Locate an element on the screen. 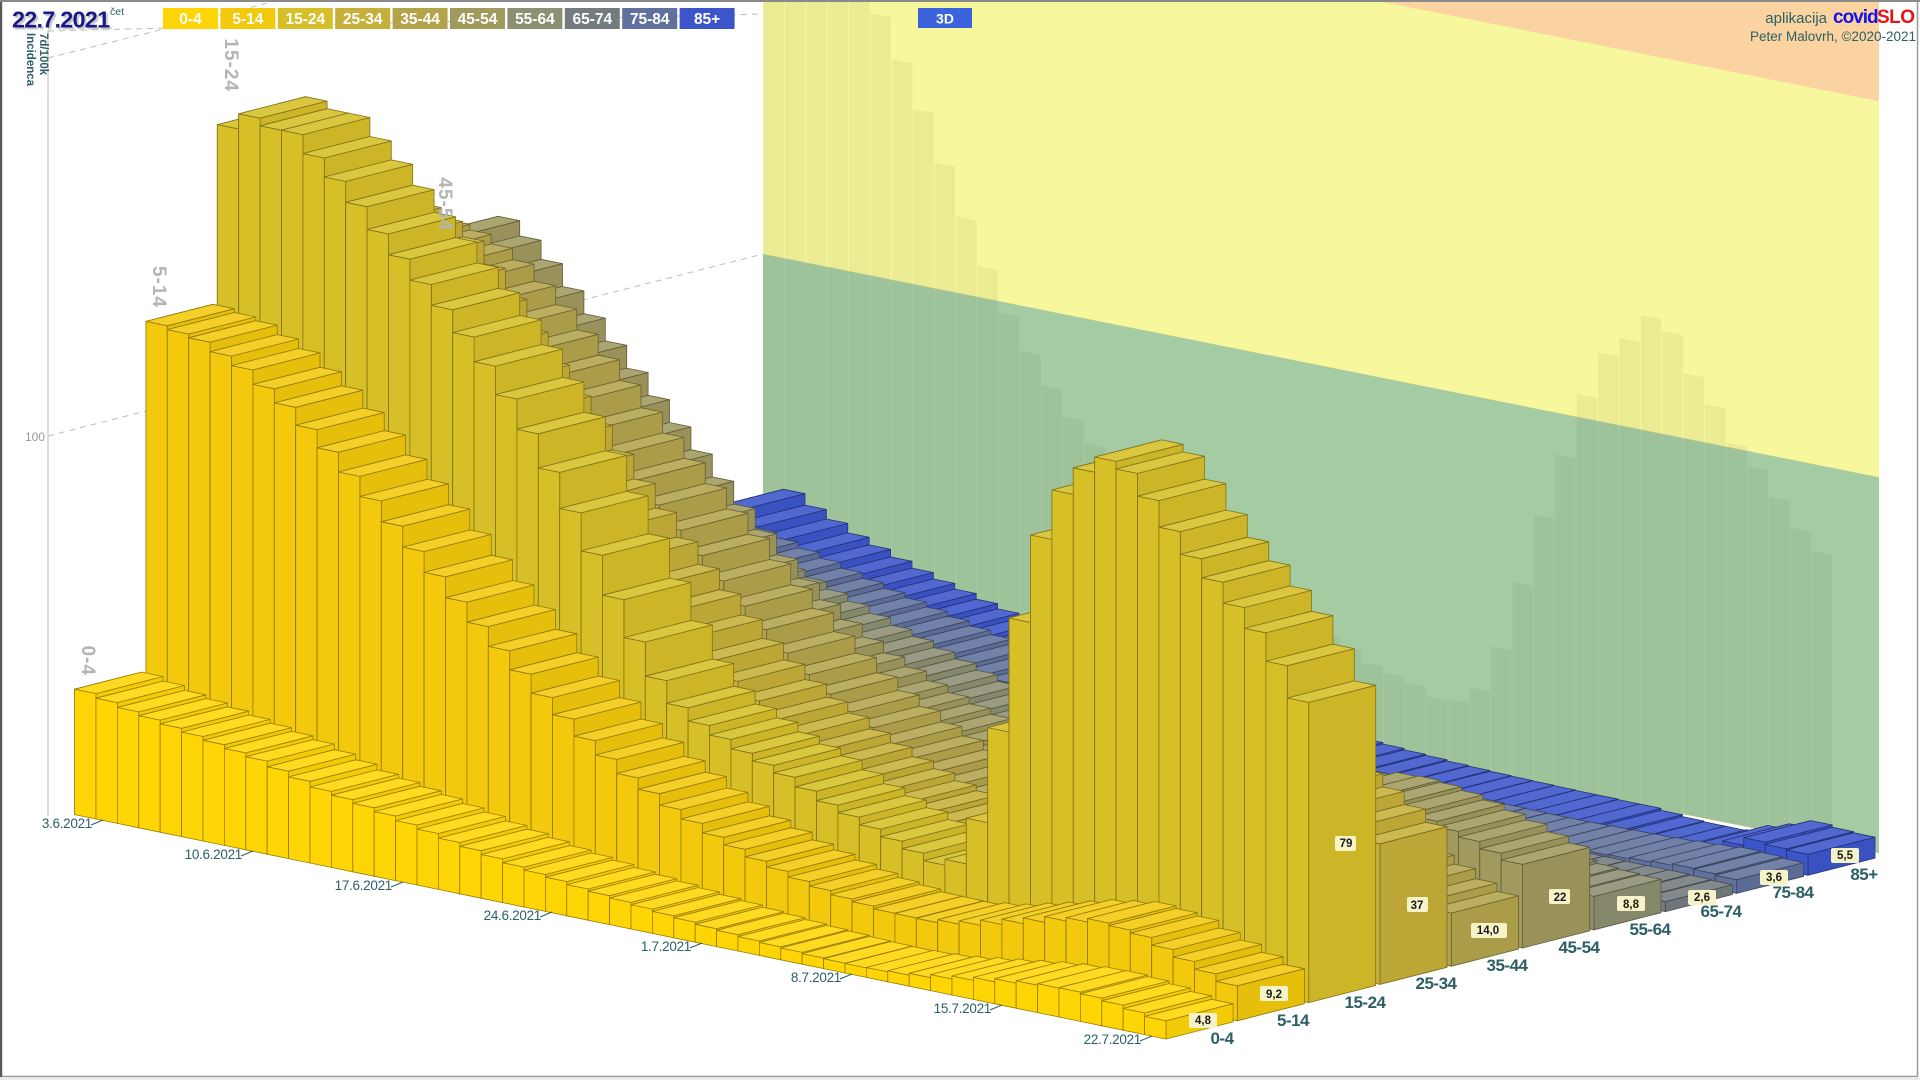  svg-text: 37 is located at coordinates (1417, 906).